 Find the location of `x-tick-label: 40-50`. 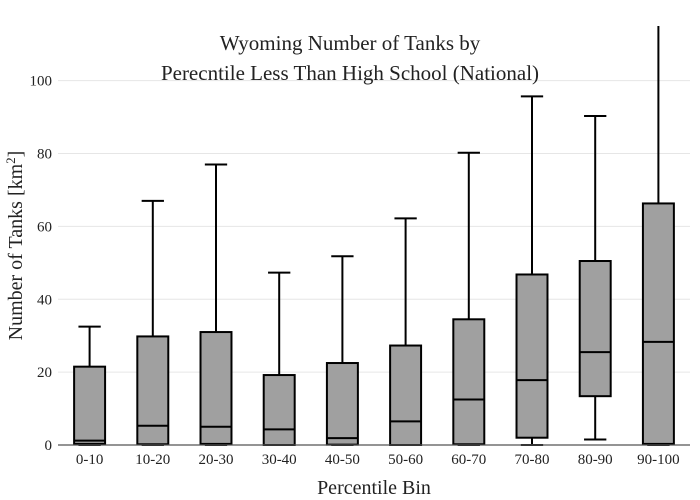

x-tick-label: 40-50 is located at coordinates (342, 460).